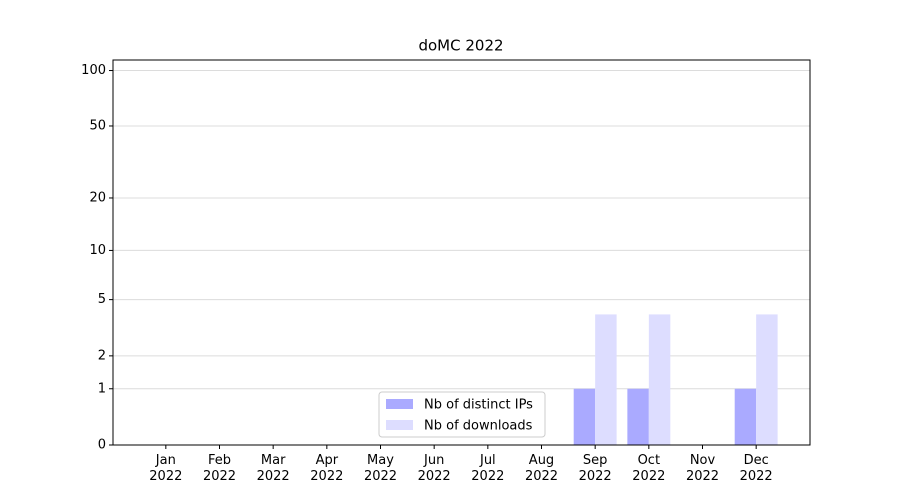 The width and height of the screenshot is (900, 500). Describe the element at coordinates (380, 468) in the screenshot. I see `x-tick-label: May 2022` at that location.